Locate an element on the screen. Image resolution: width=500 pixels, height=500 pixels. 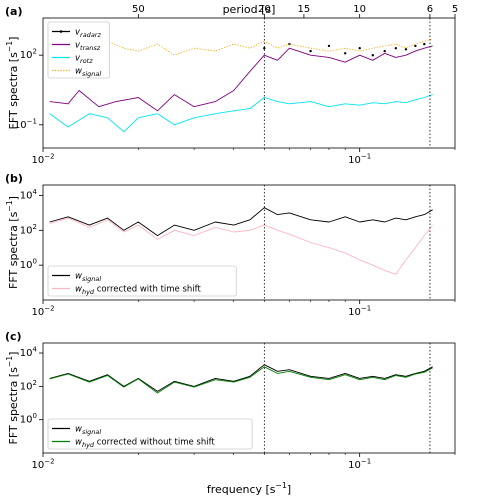
period-tick-label: 5 is located at coordinates (455, 9).